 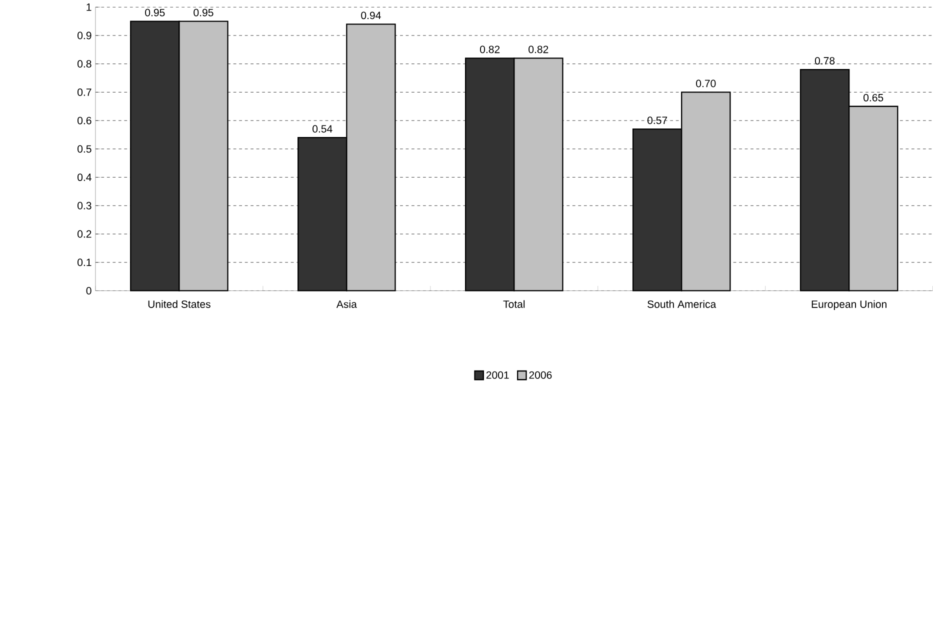 What do you see at coordinates (824, 61) in the screenshot?
I see `data-label: 0.78` at bounding box center [824, 61].